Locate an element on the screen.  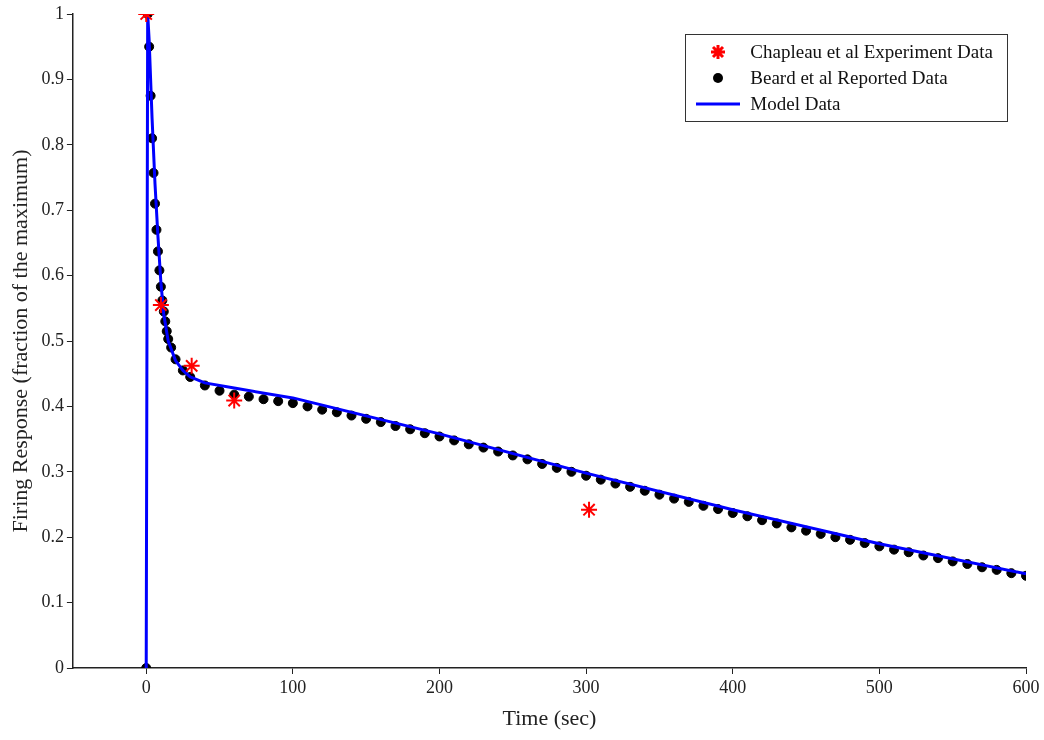
y-tick-label: 0.2 is located at coordinates (52, 535).